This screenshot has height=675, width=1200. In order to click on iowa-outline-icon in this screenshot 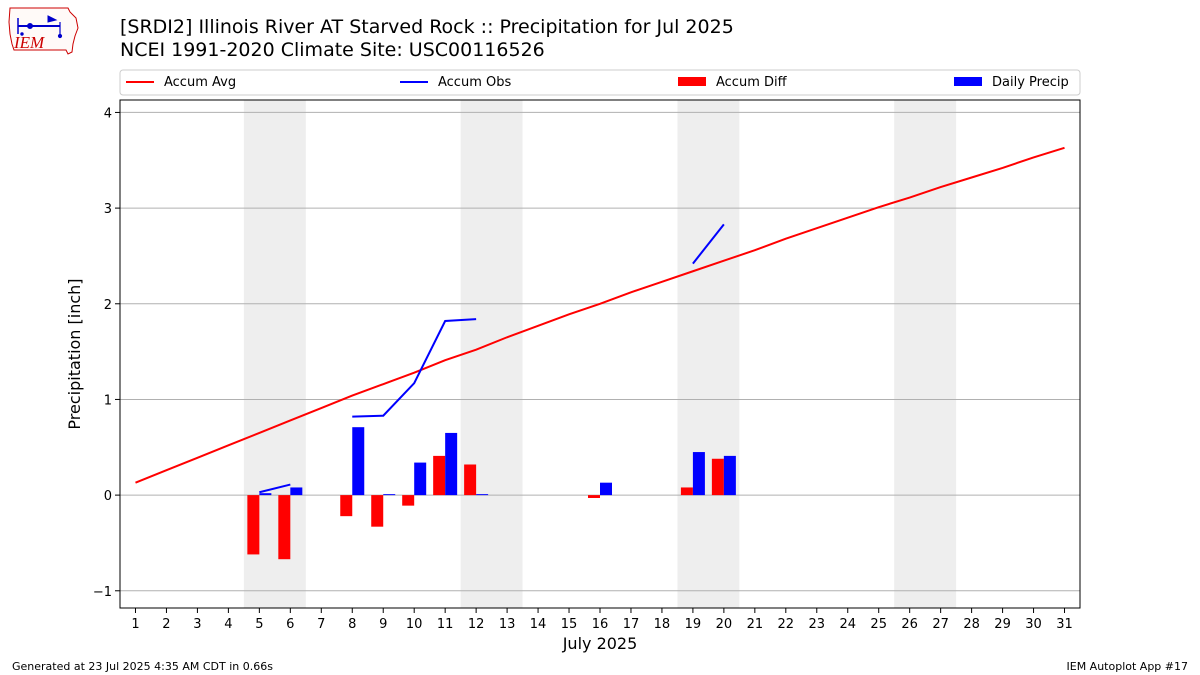, I will do `click(43, 31)`.